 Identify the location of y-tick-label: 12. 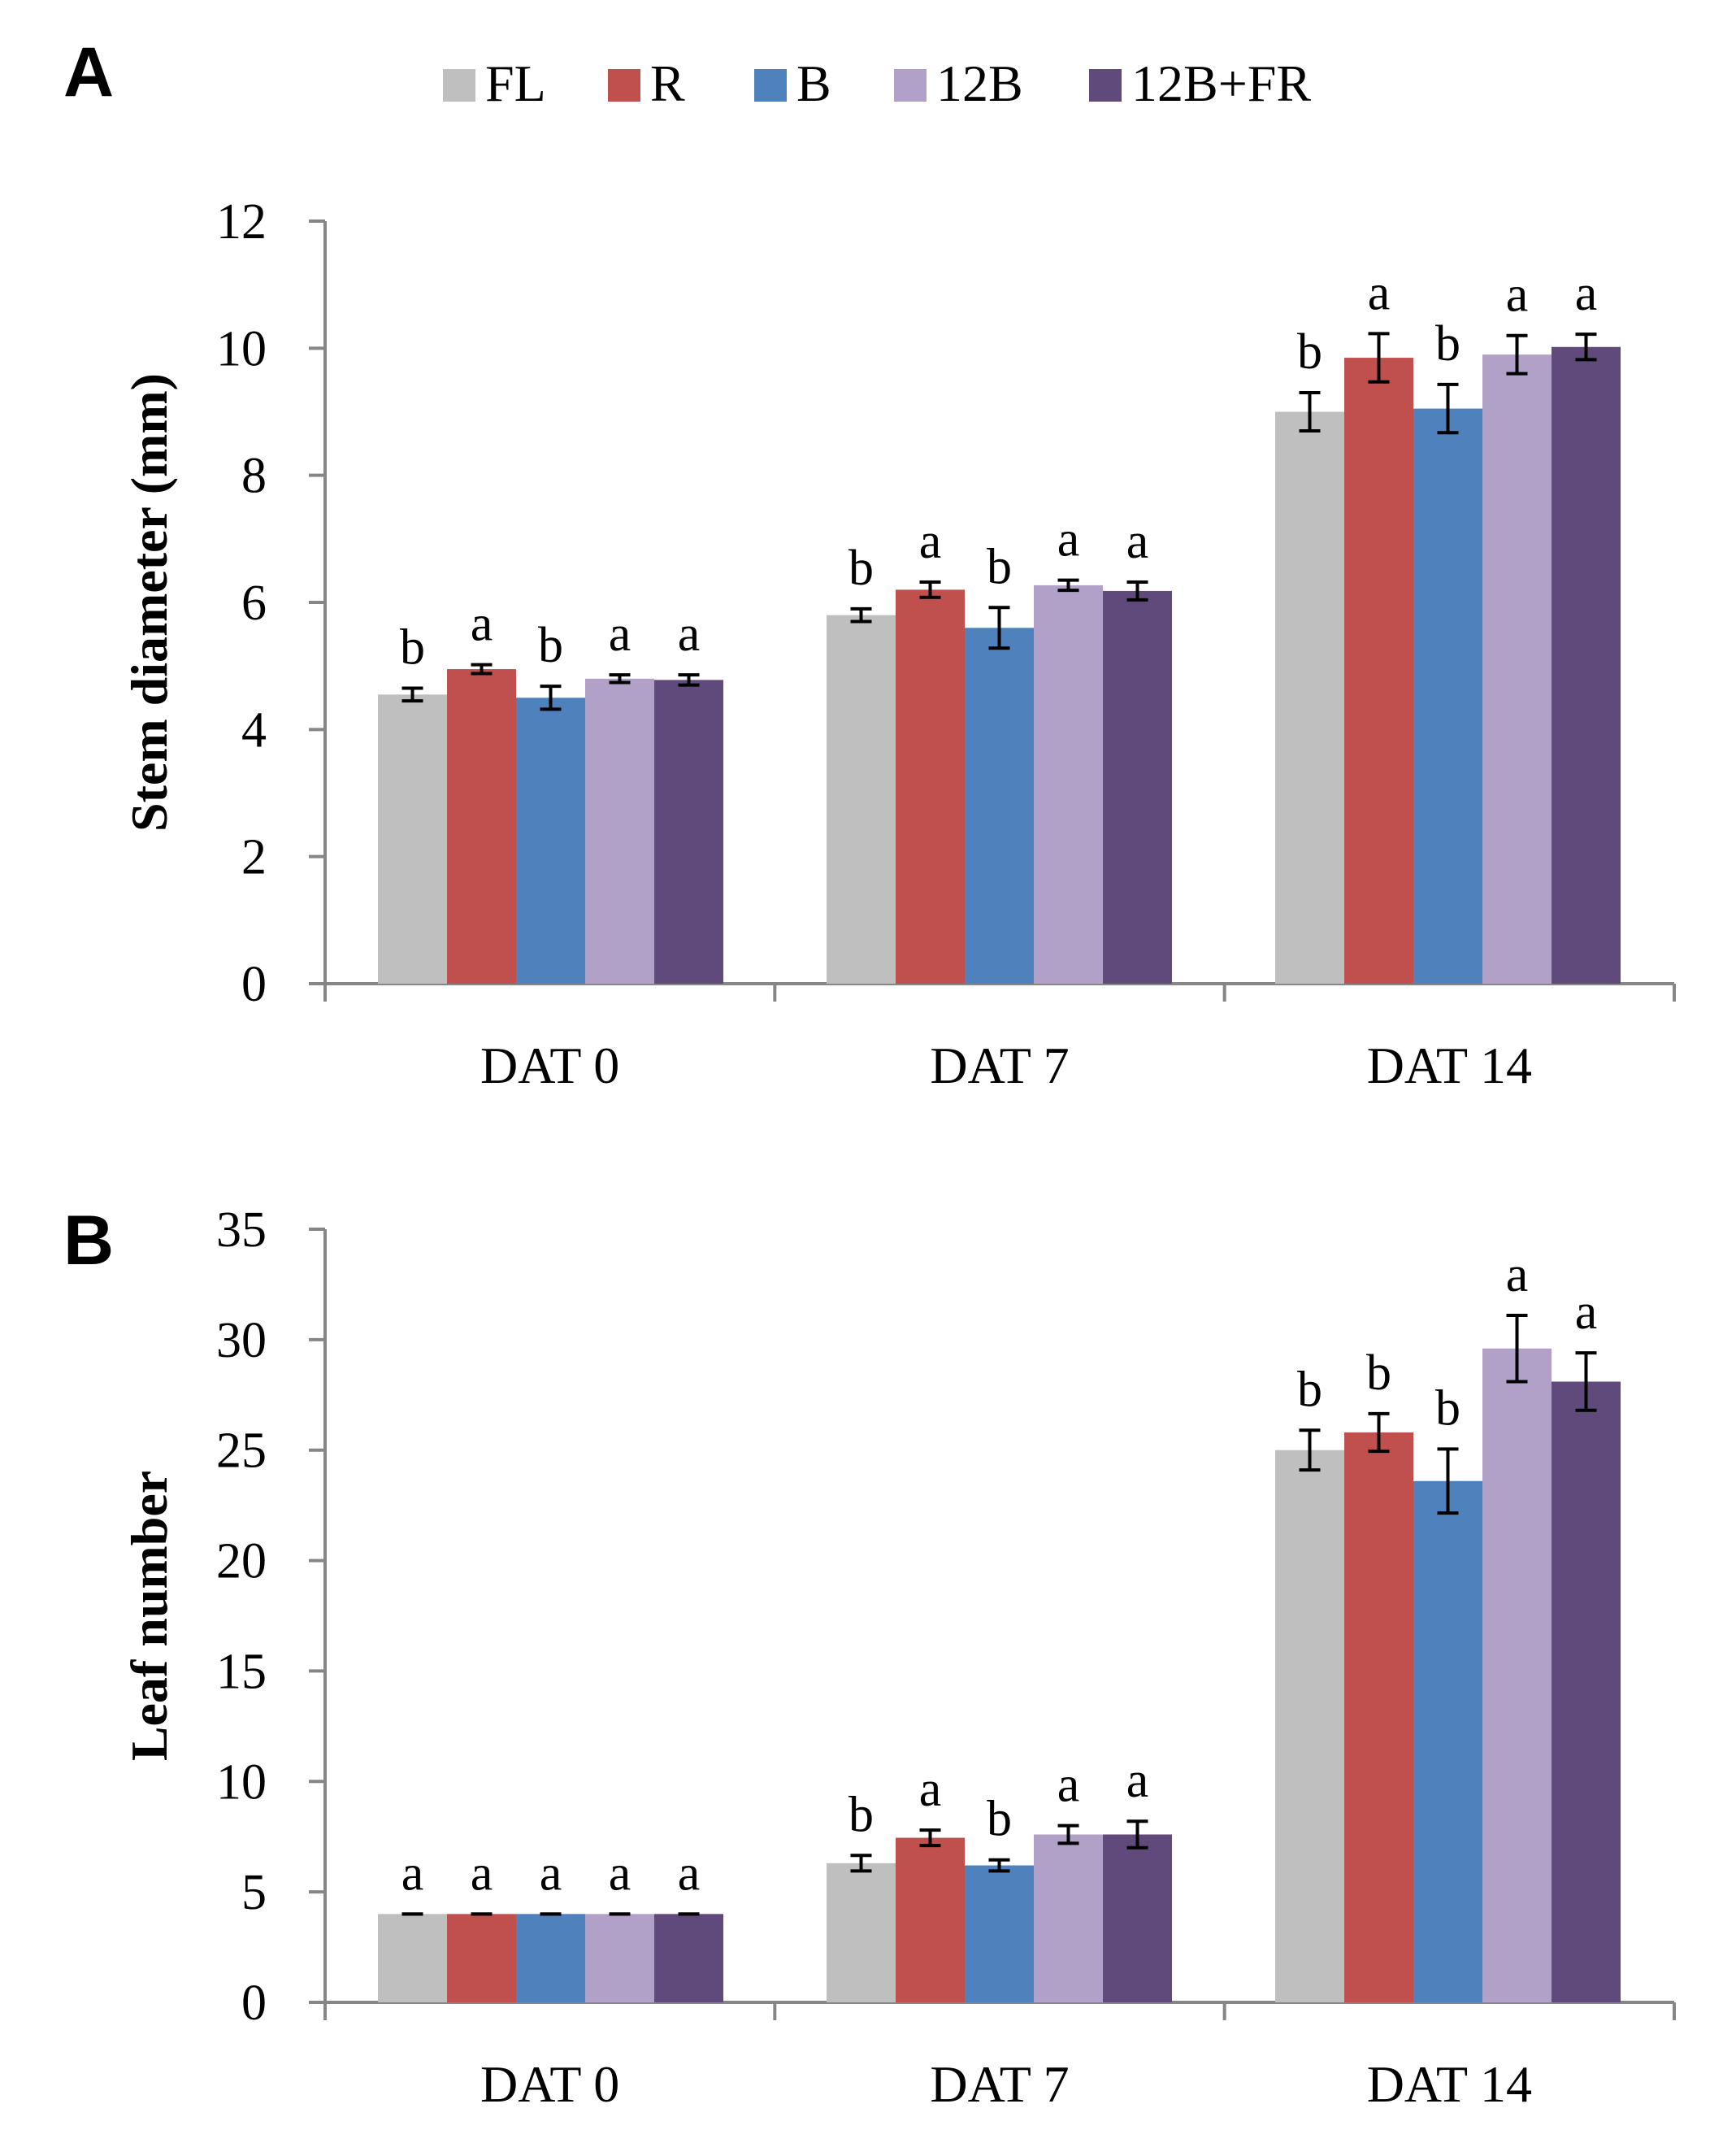
(241, 222).